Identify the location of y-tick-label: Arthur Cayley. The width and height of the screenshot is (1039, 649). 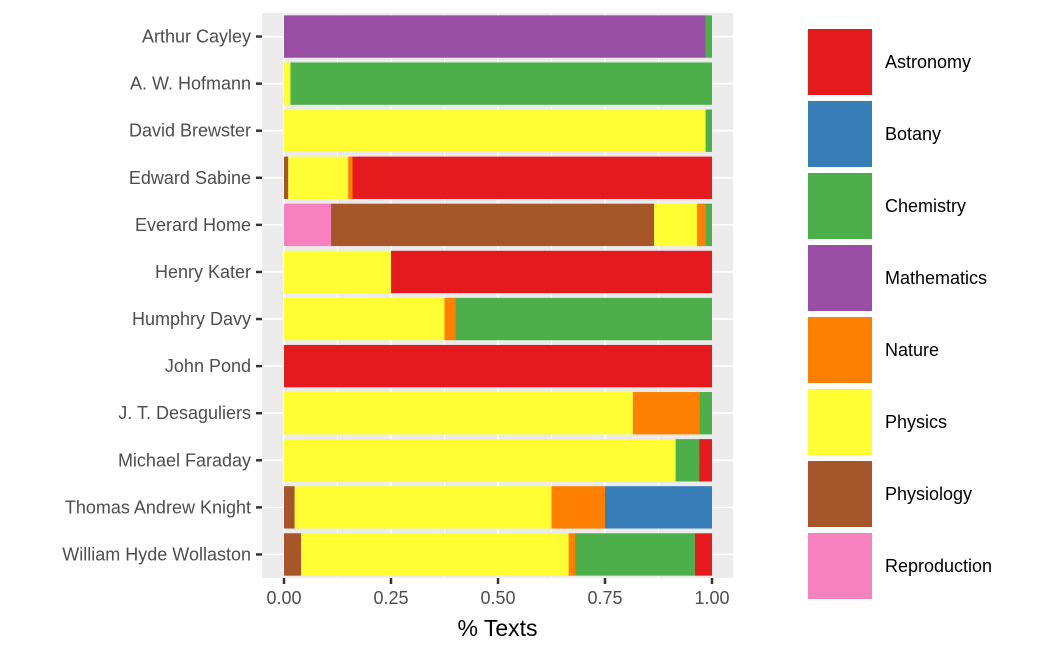
(196, 37).